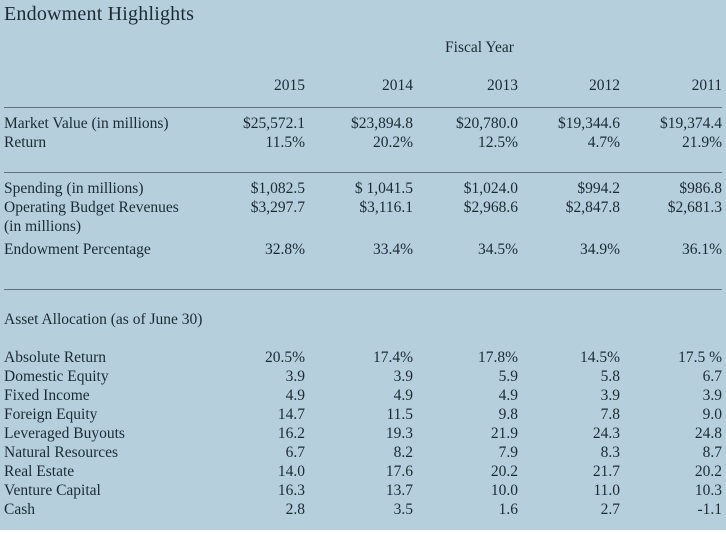 This screenshot has height=534, width=726. What do you see at coordinates (599, 357) in the screenshot?
I see `cell-value: 14.5%` at bounding box center [599, 357].